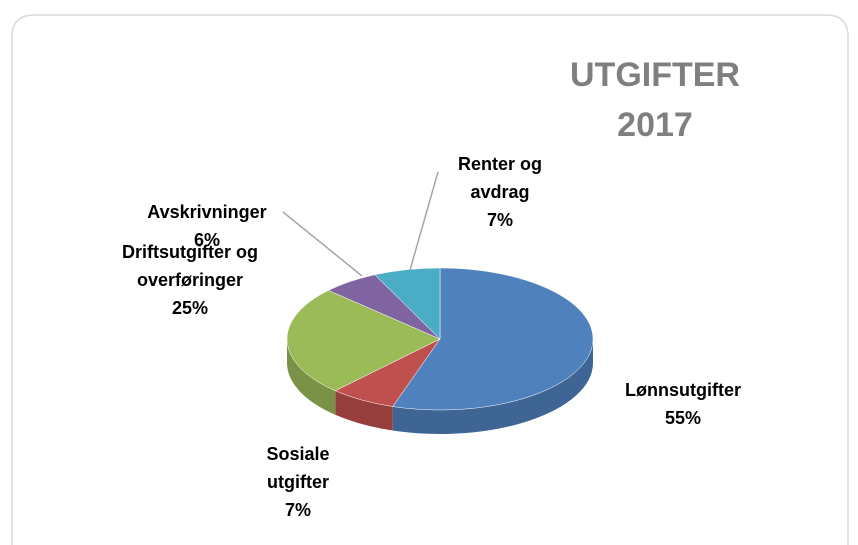 Image resolution: width=858 pixels, height=545 pixels. What do you see at coordinates (499, 178) in the screenshot?
I see `data-label-category: Renter og avdrag` at bounding box center [499, 178].